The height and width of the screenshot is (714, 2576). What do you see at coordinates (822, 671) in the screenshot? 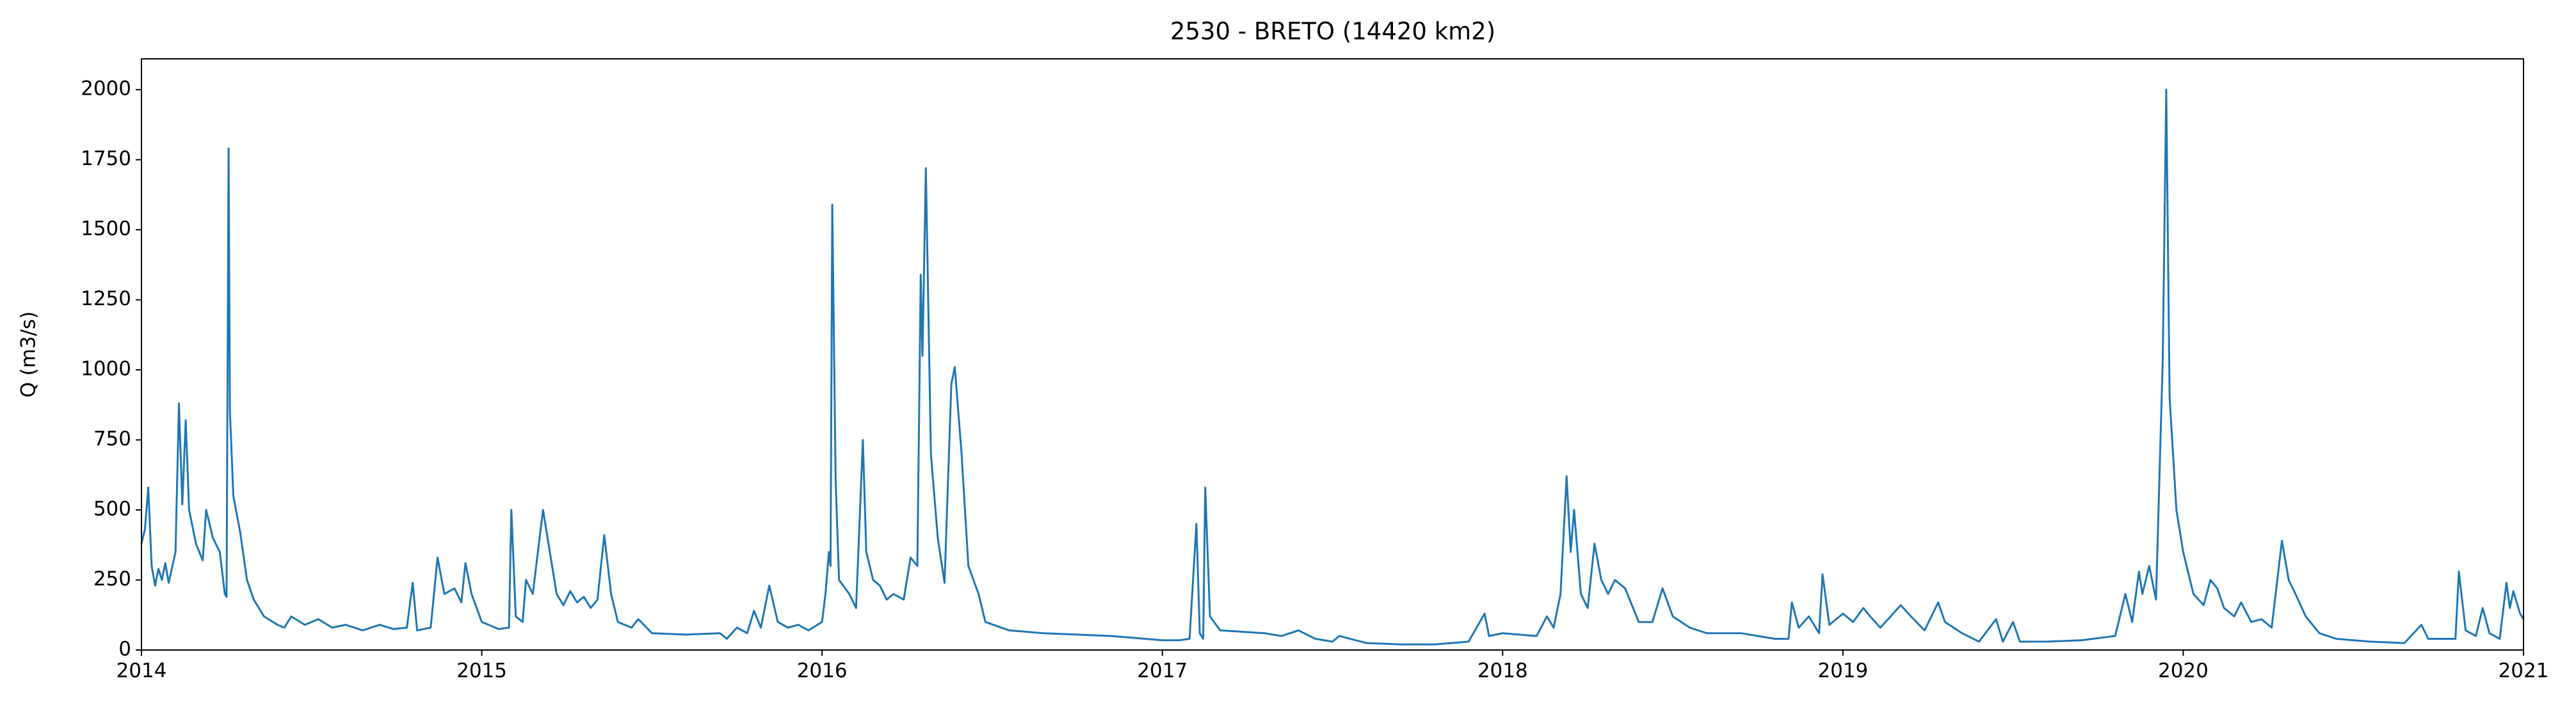
I see `x-tick-label: 2016` at bounding box center [822, 671].